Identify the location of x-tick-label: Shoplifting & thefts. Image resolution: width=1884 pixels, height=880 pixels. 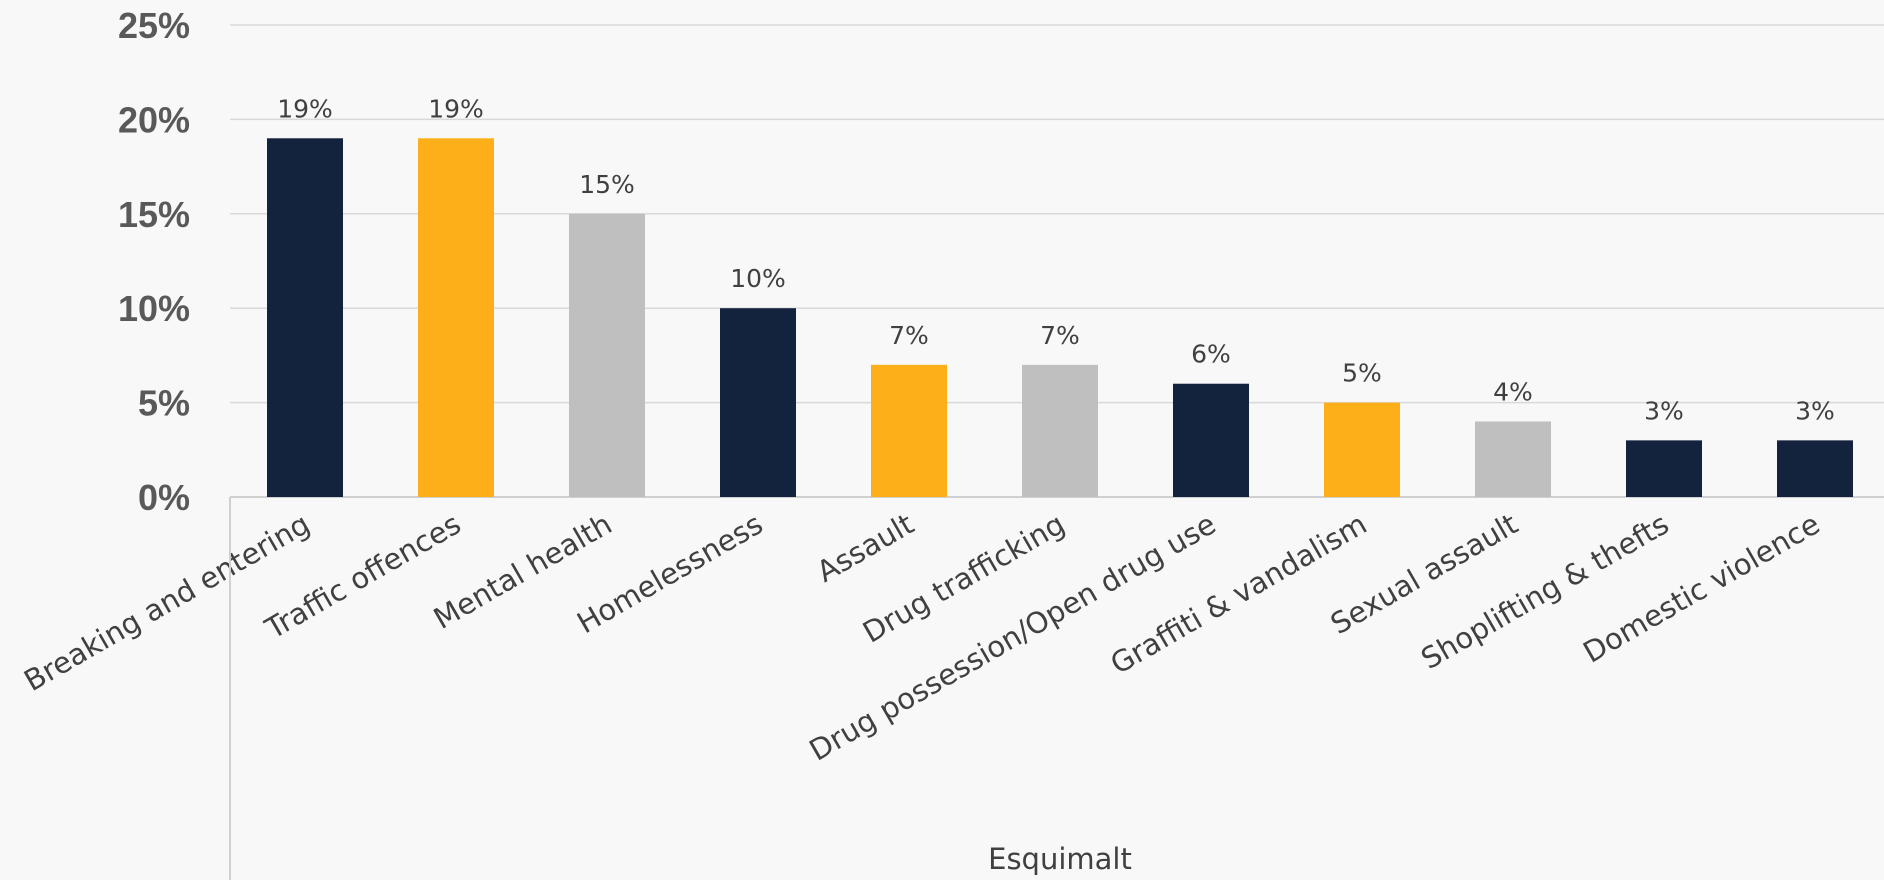
(1544, 591).